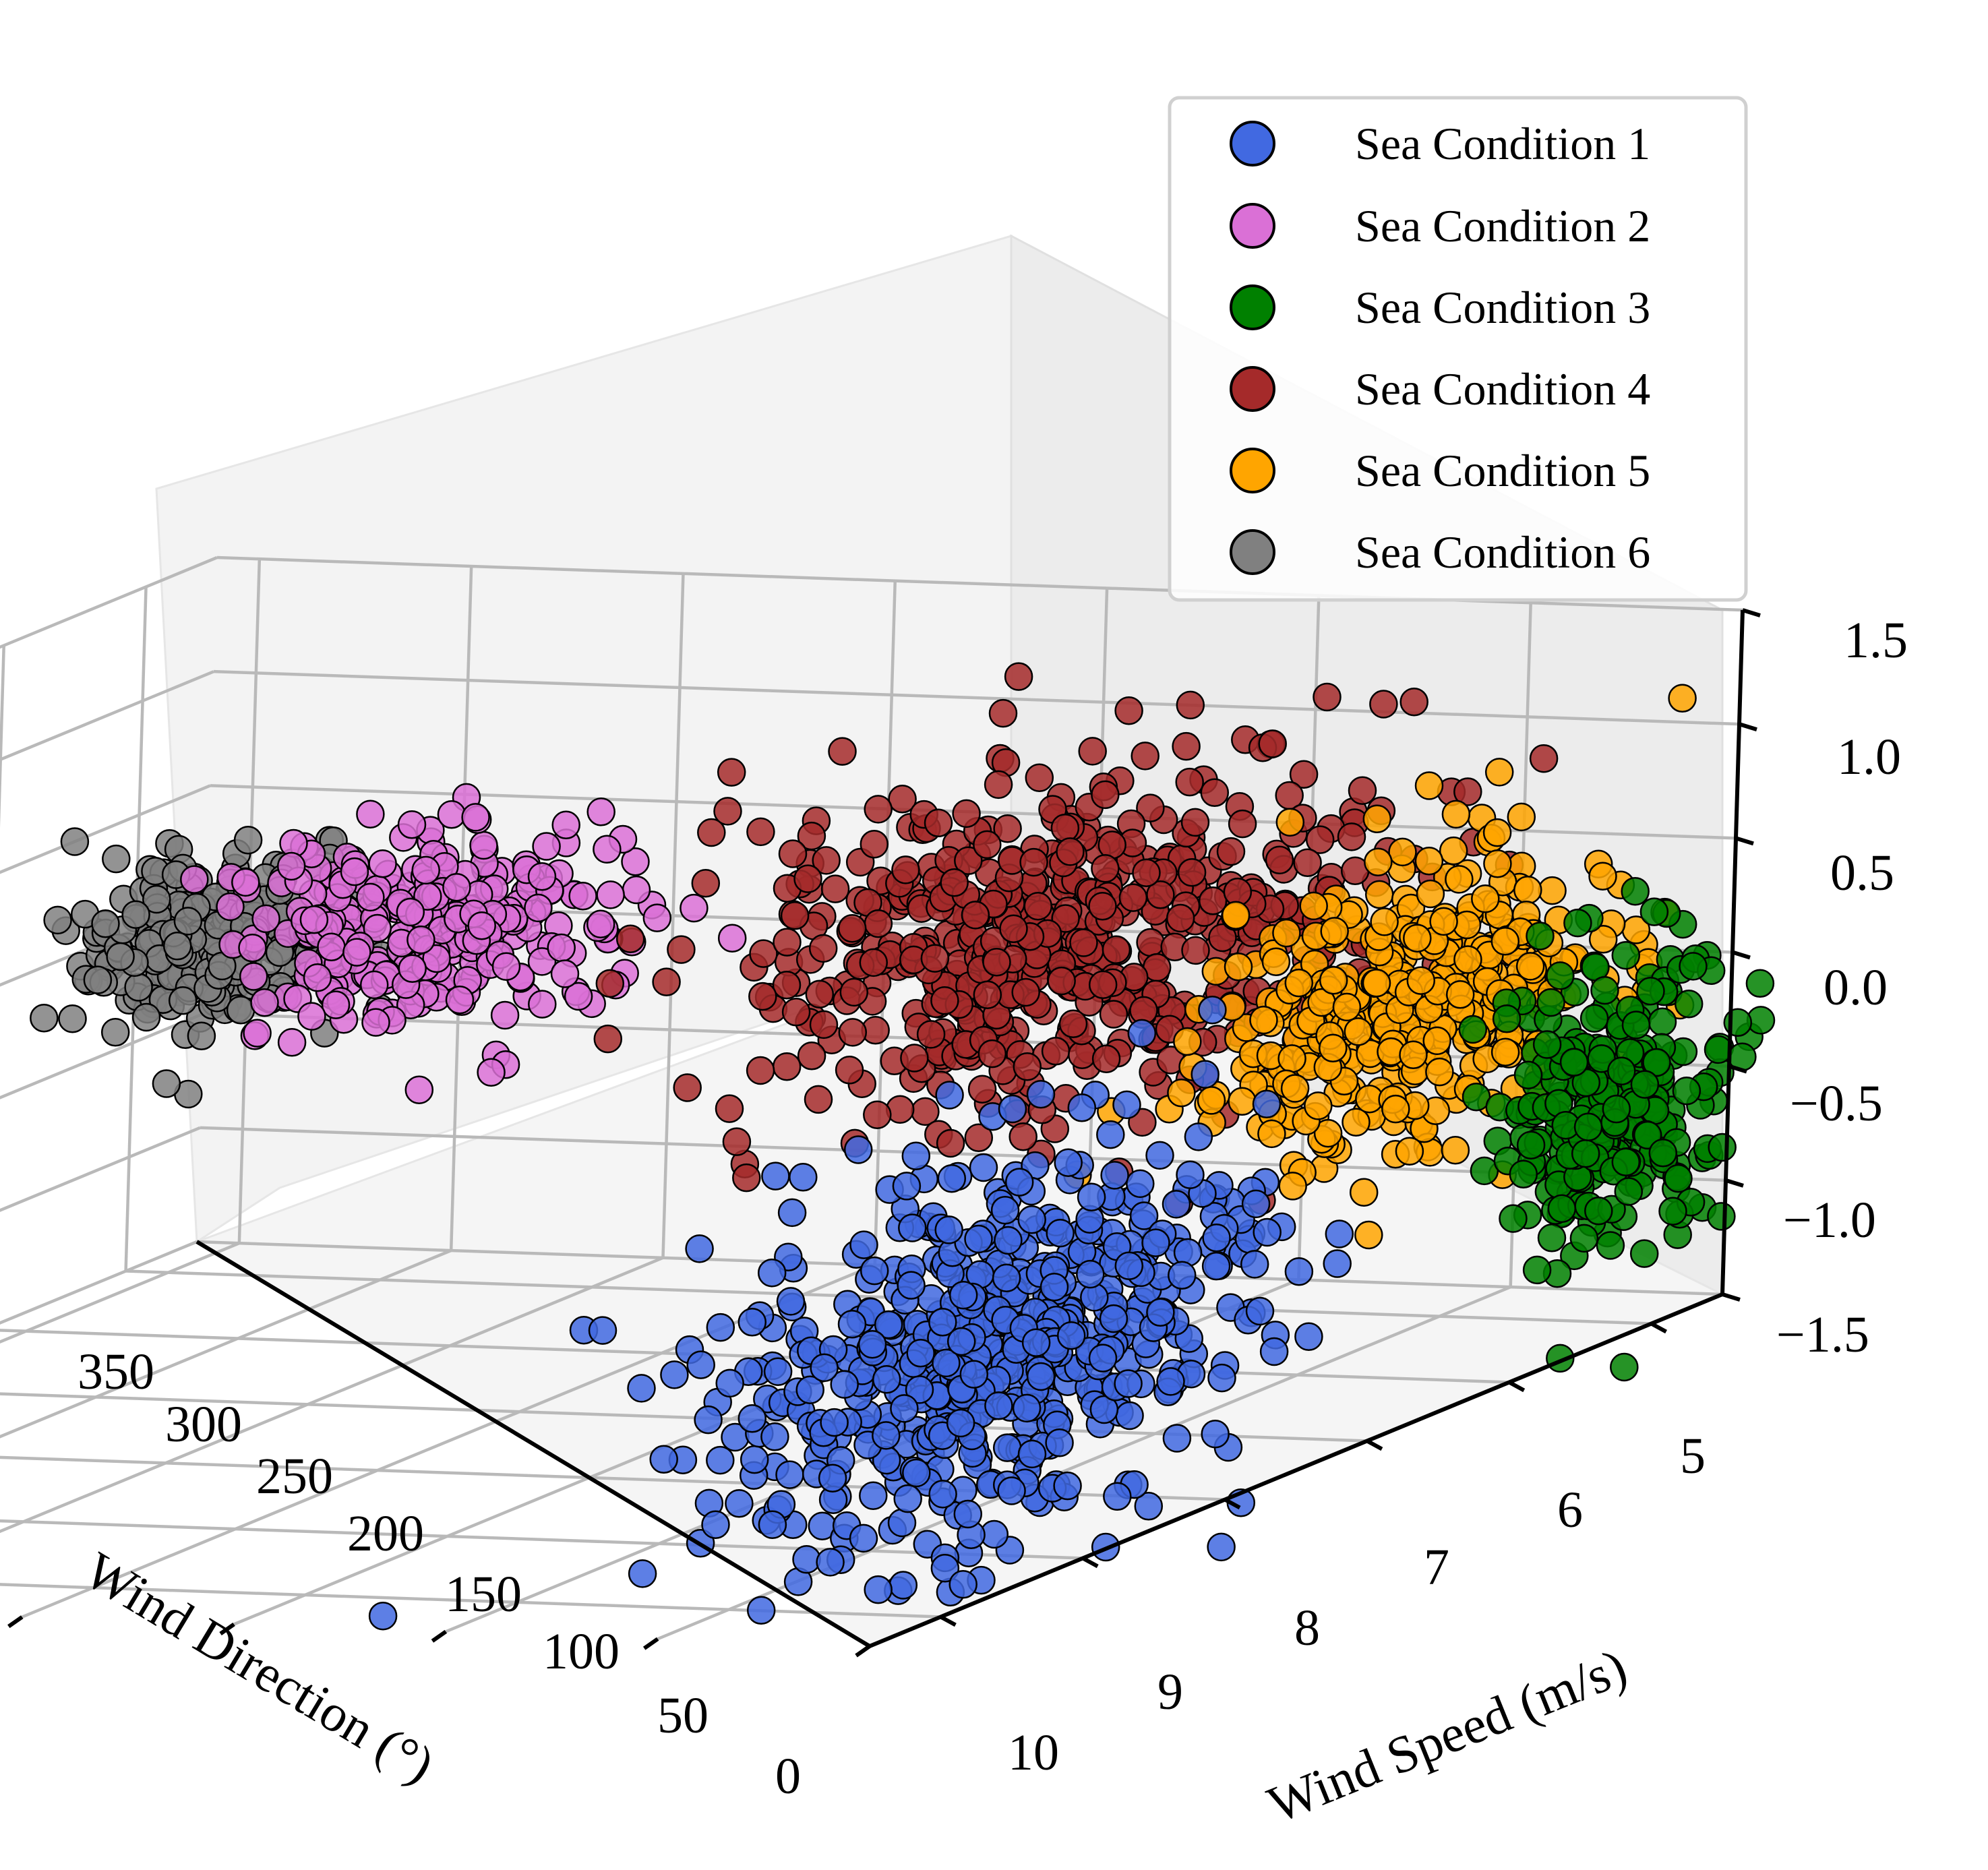 Image resolution: width=1988 pixels, height=1870 pixels. Describe the element at coordinates (755, 1356) in the screenshot. I see `y-gridline-floor` at that location.